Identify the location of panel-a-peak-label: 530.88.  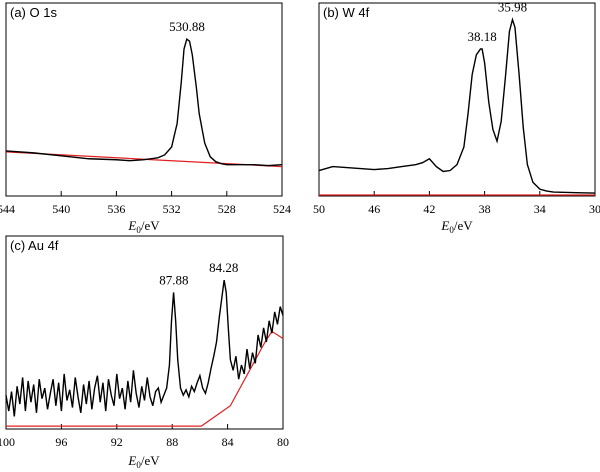
(187, 26).